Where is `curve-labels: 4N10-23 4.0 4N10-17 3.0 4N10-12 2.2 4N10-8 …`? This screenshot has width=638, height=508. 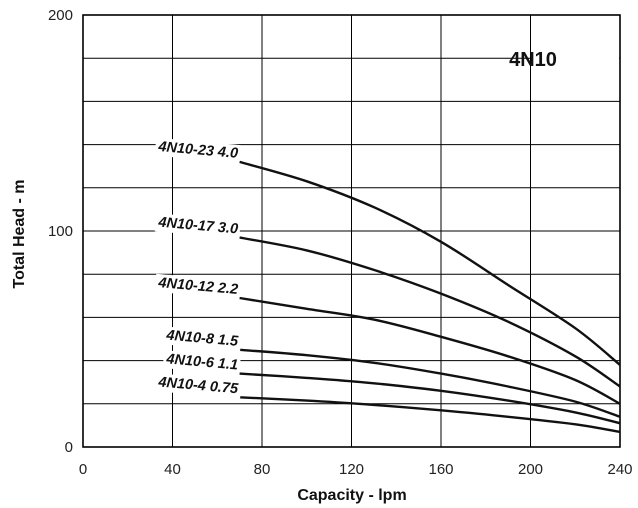
curve-labels: 4N10-23 4.0 4N10-17 3.0 4N10-12 2.2 4N10-8 … is located at coordinates (198, 268).